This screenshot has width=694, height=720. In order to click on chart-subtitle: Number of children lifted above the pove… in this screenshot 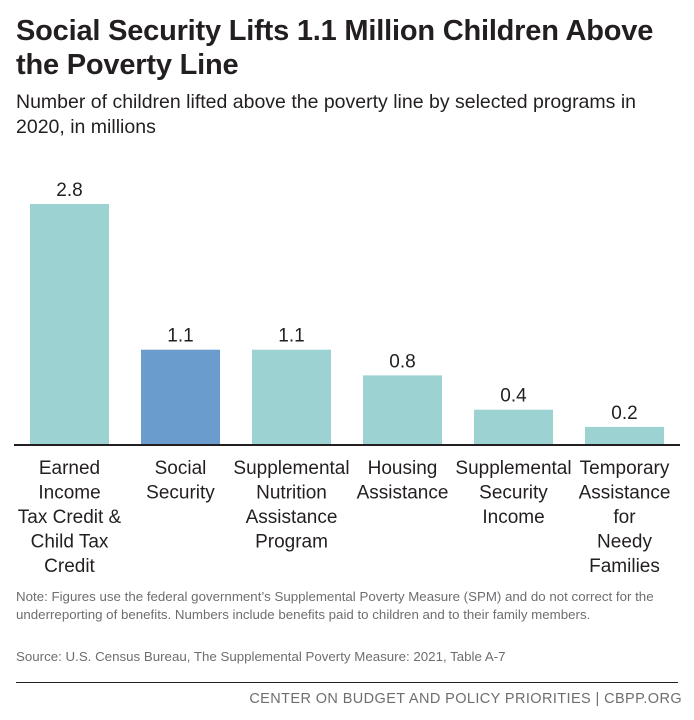, I will do `click(326, 114)`.